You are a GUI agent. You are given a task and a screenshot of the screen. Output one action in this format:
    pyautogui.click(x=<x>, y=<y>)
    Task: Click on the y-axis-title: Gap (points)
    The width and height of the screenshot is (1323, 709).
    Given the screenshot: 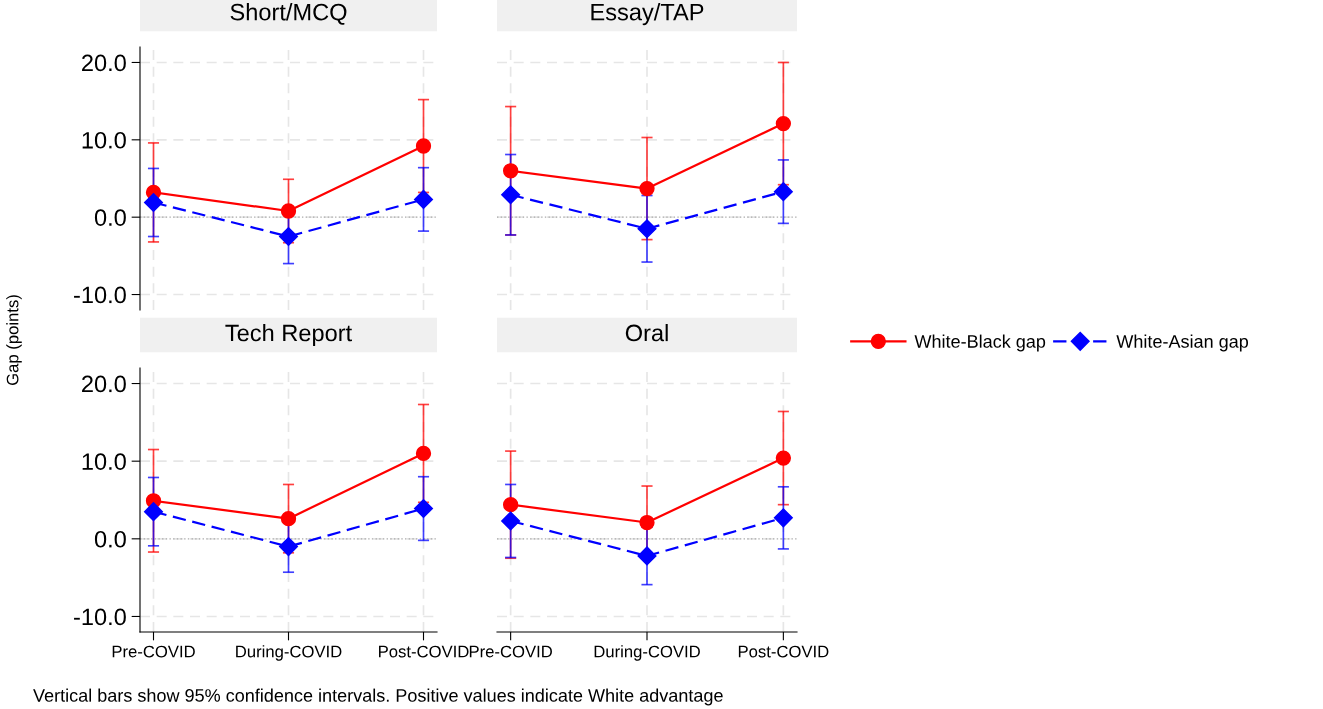 What is the action you would take?
    pyautogui.click(x=14, y=340)
    